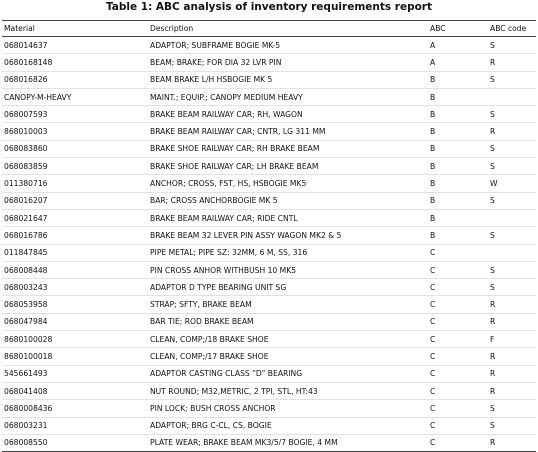 The height and width of the screenshot is (452, 538). Describe the element at coordinates (75, 114) in the screenshot. I see `table-cell: 068007593` at that location.